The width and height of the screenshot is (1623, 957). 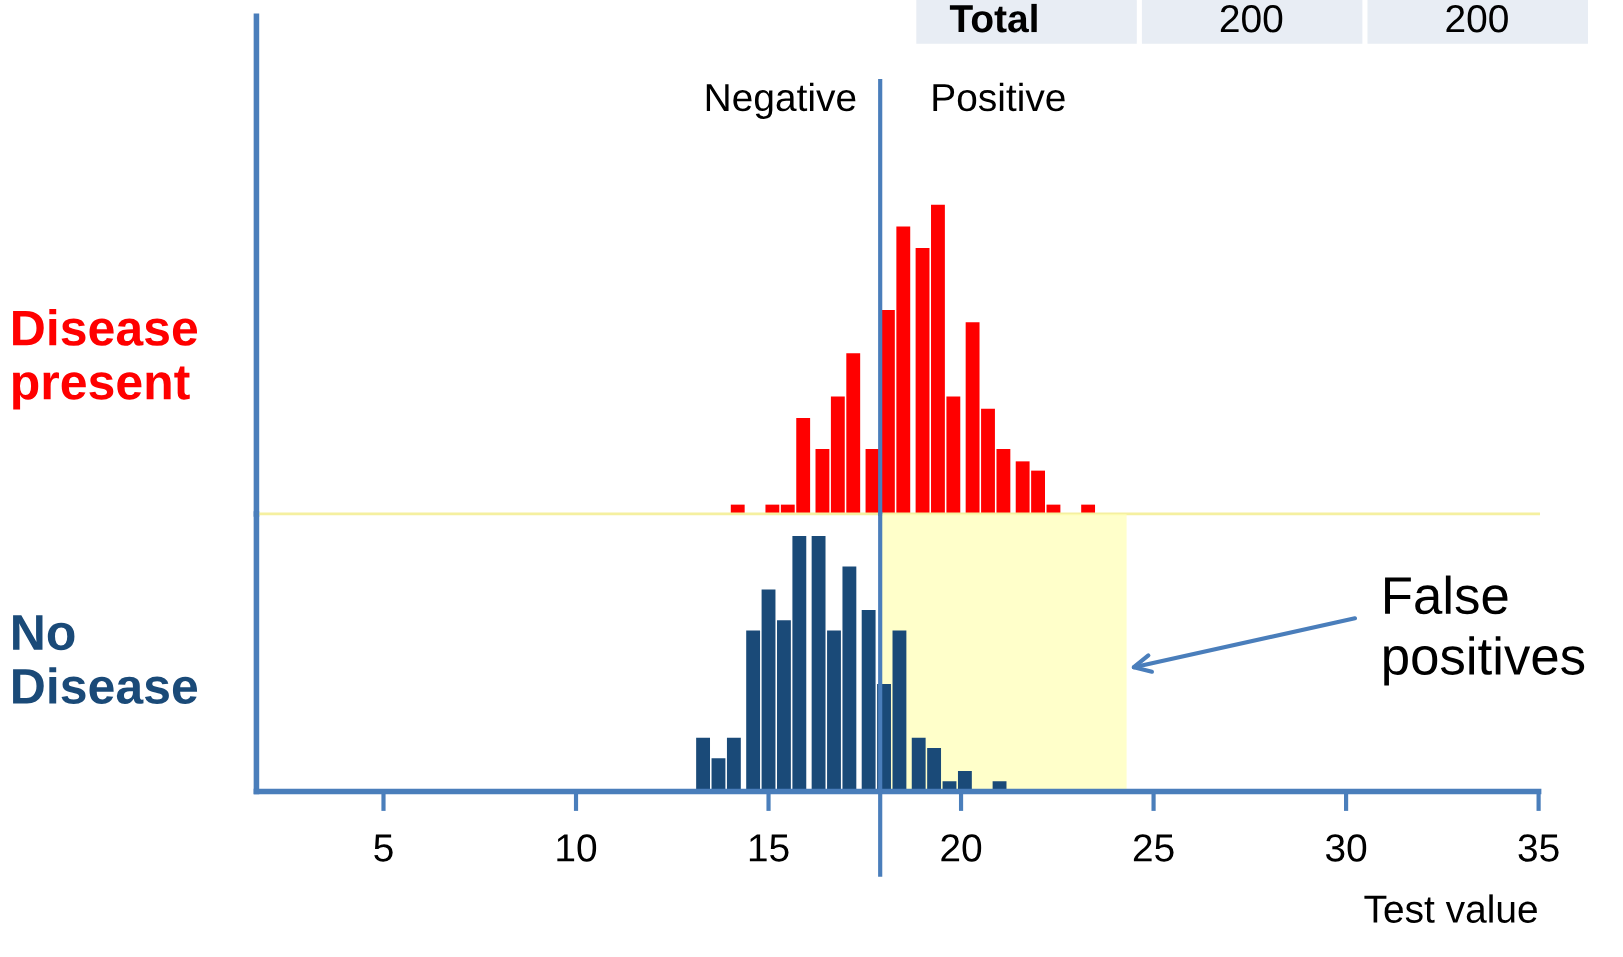 What do you see at coordinates (1450, 908) in the screenshot?
I see `x-axis-title: Test value` at bounding box center [1450, 908].